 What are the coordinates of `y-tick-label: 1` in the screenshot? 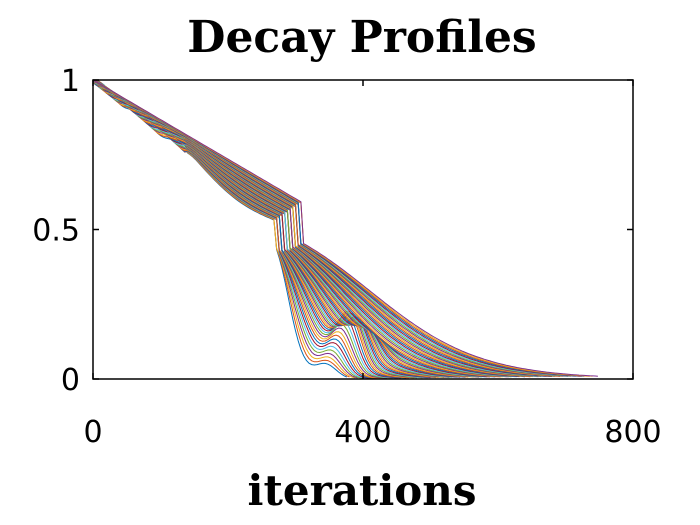 It's located at (70, 81).